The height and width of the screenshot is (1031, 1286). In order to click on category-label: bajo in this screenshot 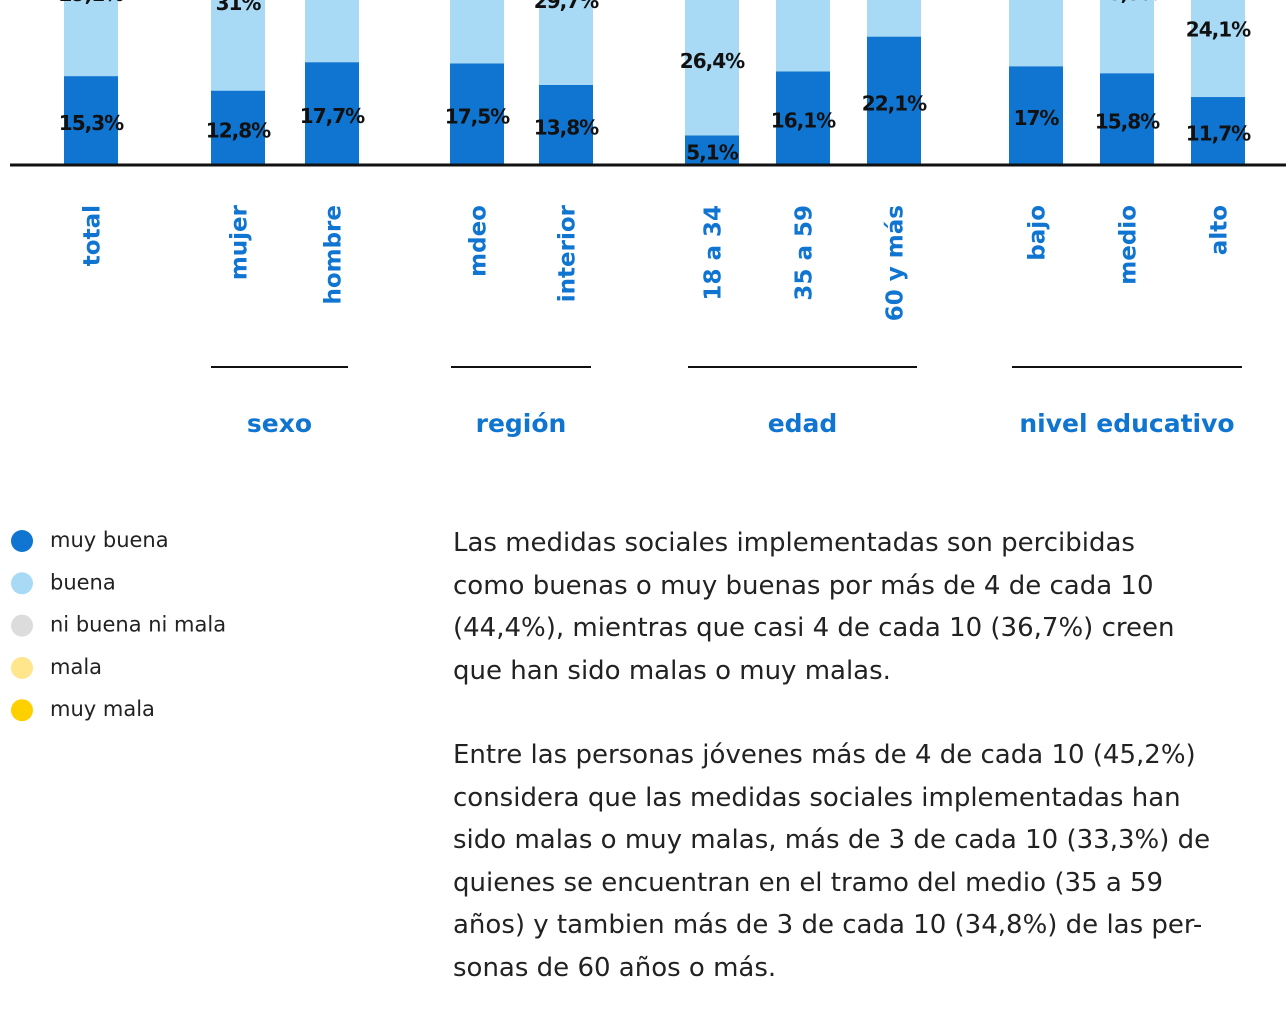, I will do `click(1038, 233)`.